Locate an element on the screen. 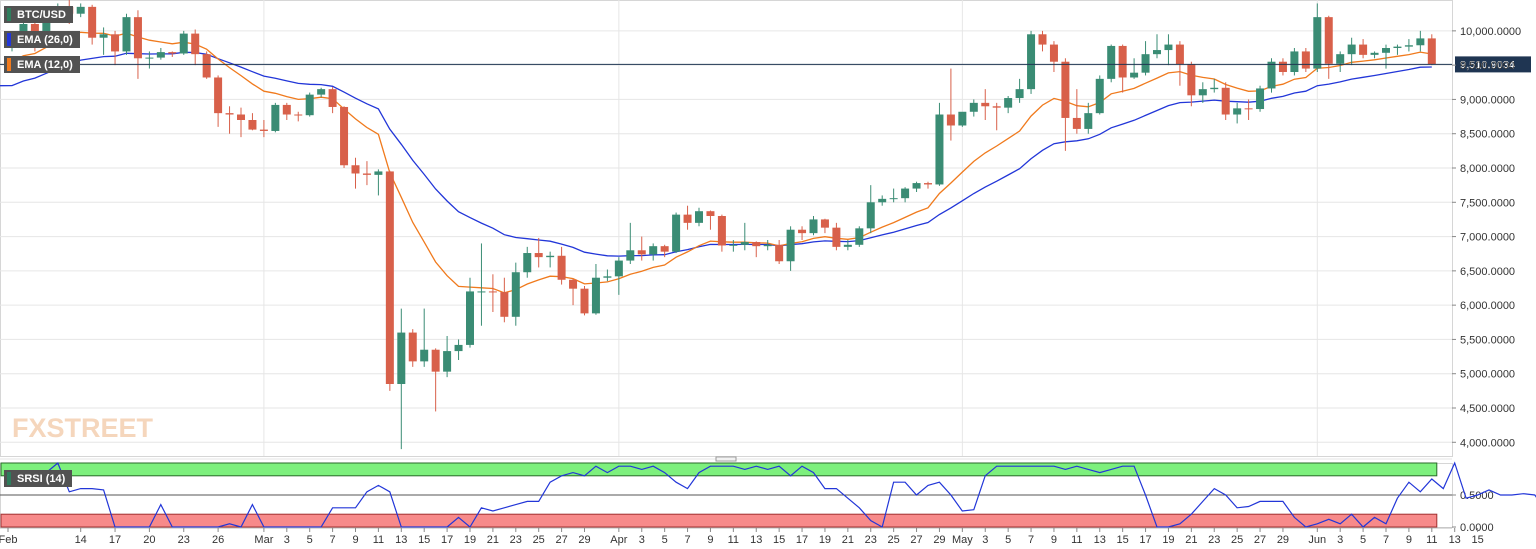  symbol-swatch is located at coordinates (9, 14).